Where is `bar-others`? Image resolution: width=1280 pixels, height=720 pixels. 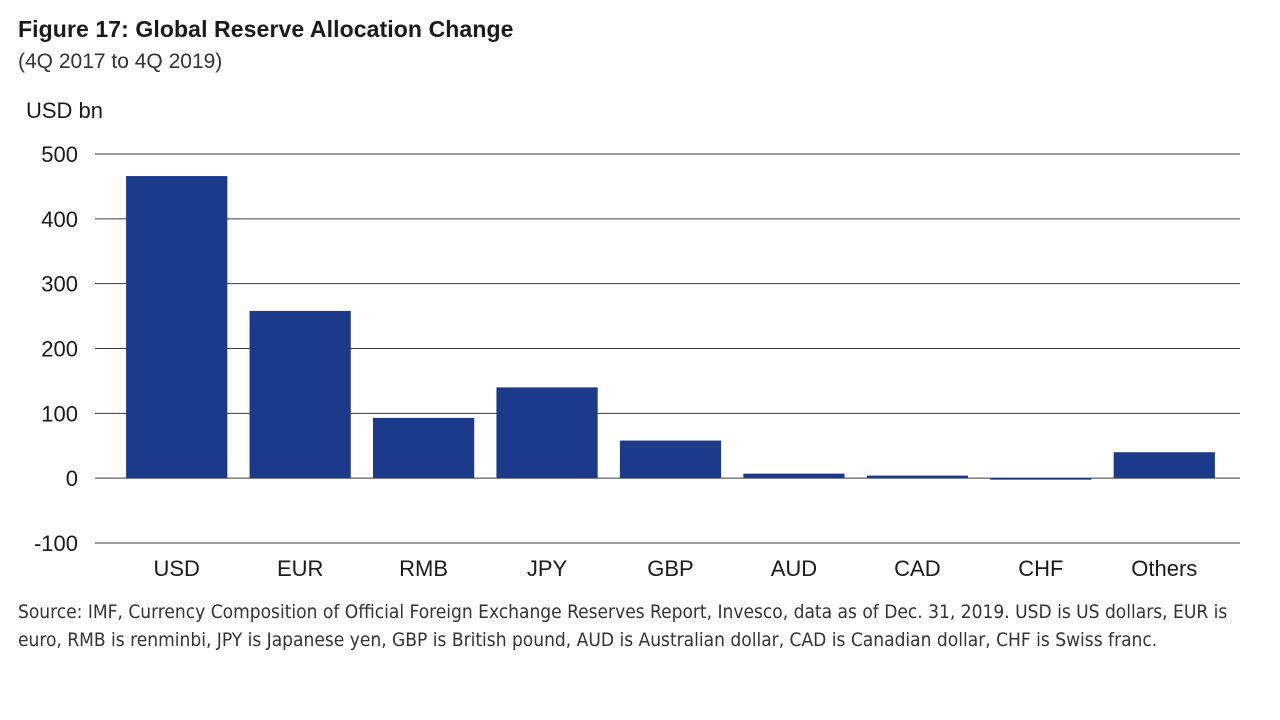 bar-others is located at coordinates (1164, 465).